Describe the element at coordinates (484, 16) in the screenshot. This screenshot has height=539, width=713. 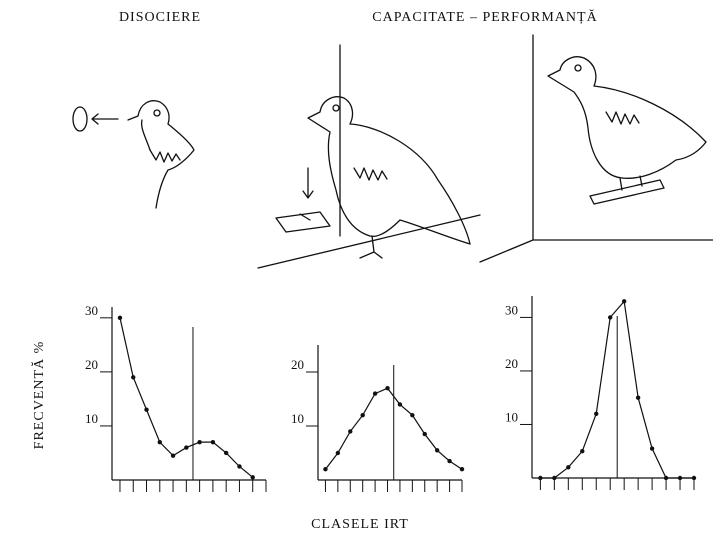
I see `heading: CAPACITATE – PERFORMANȚĂ` at that location.